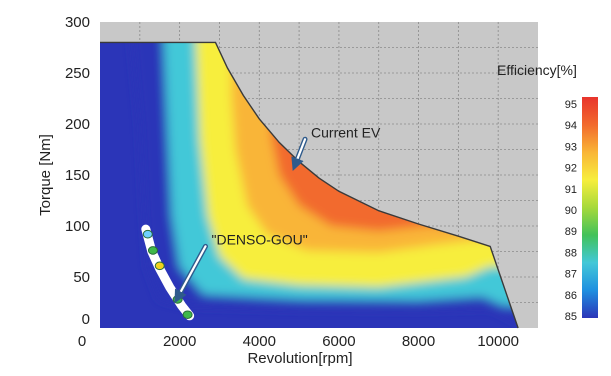  Describe the element at coordinates (498, 341) in the screenshot. I see `x-tick-label: 10000` at that location.